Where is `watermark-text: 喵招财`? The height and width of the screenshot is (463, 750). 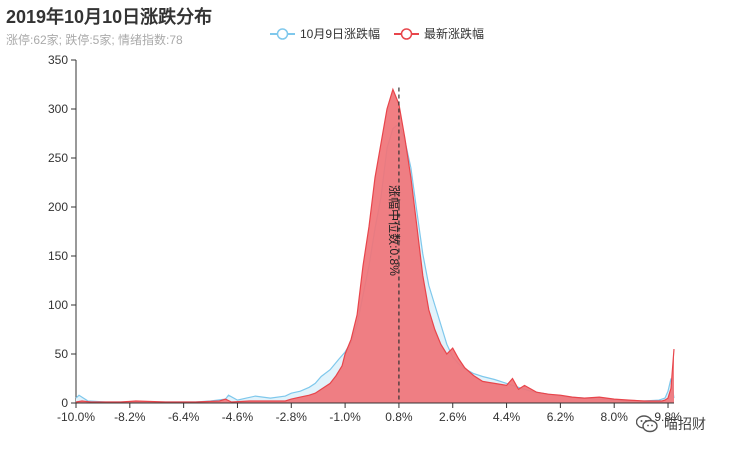
watermark-text: 喵招财 is located at coordinates (685, 424).